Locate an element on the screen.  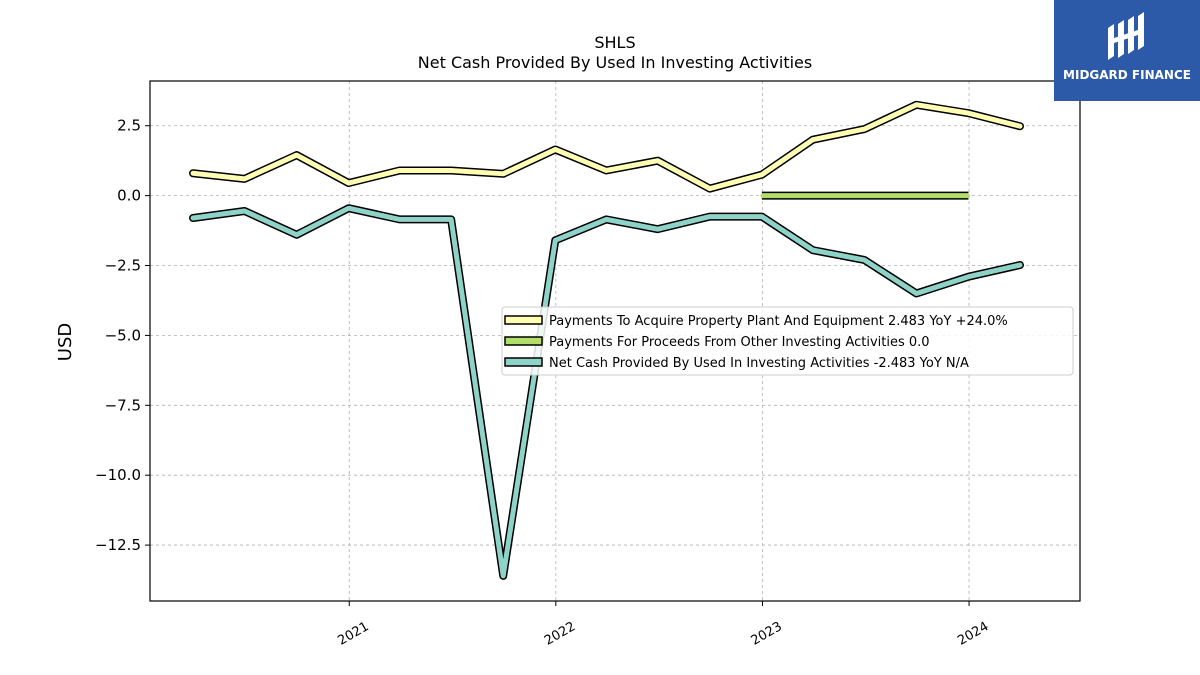
x-tick-label: 2023 is located at coordinates (767, 634).